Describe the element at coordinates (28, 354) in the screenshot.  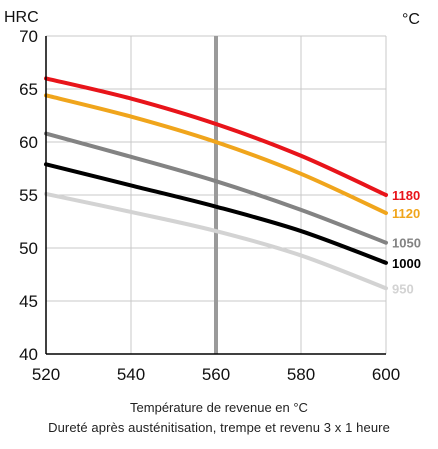
I see `y-tick-label-40: 40` at that location.